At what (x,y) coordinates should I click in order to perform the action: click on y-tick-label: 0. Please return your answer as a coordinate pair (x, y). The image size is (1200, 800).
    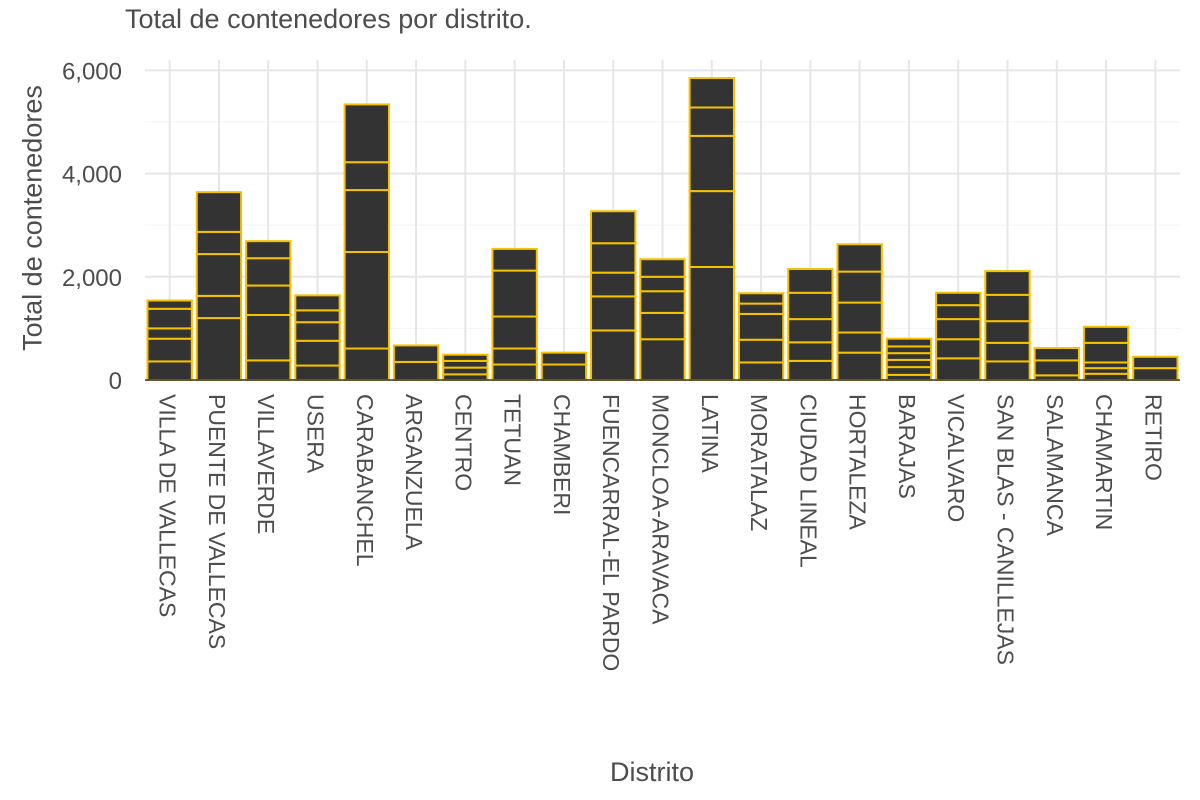
    Looking at the image, I should click on (115, 381).